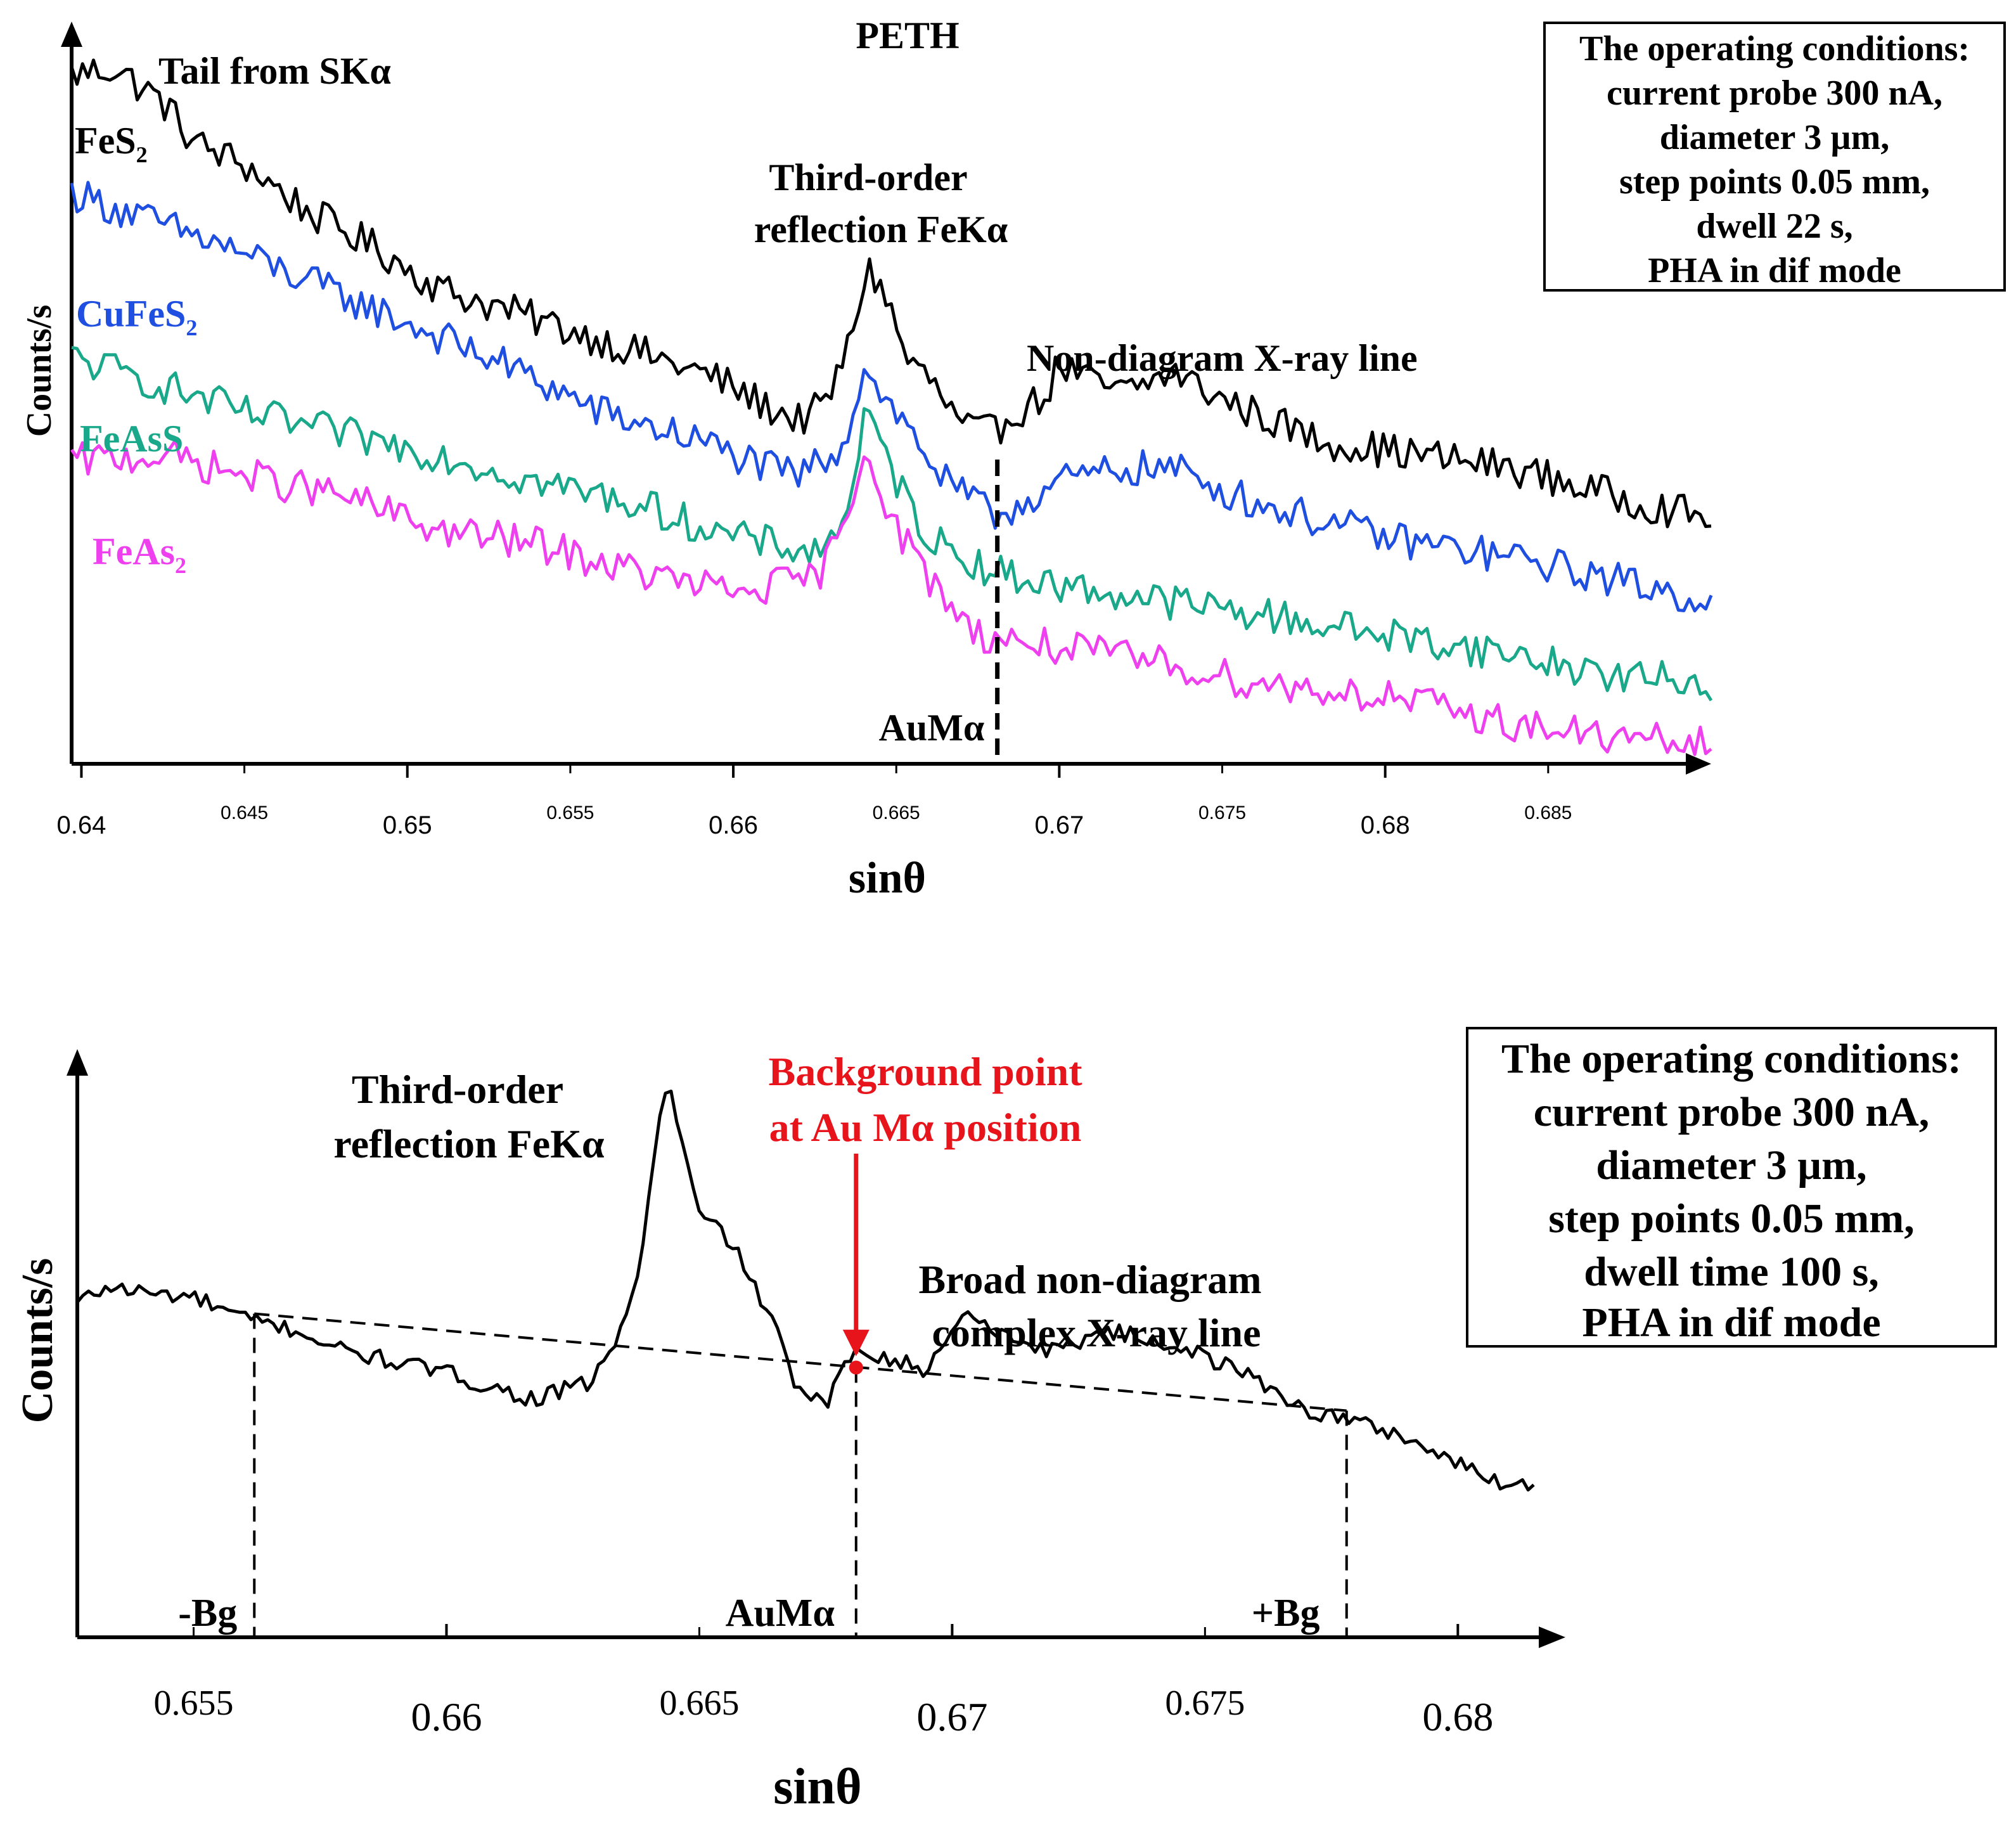 The height and width of the screenshot is (1823, 2016). Describe the element at coordinates (1774, 182) in the screenshot. I see `top-conditions-line-4: step points 0.05 mm,` at that location.